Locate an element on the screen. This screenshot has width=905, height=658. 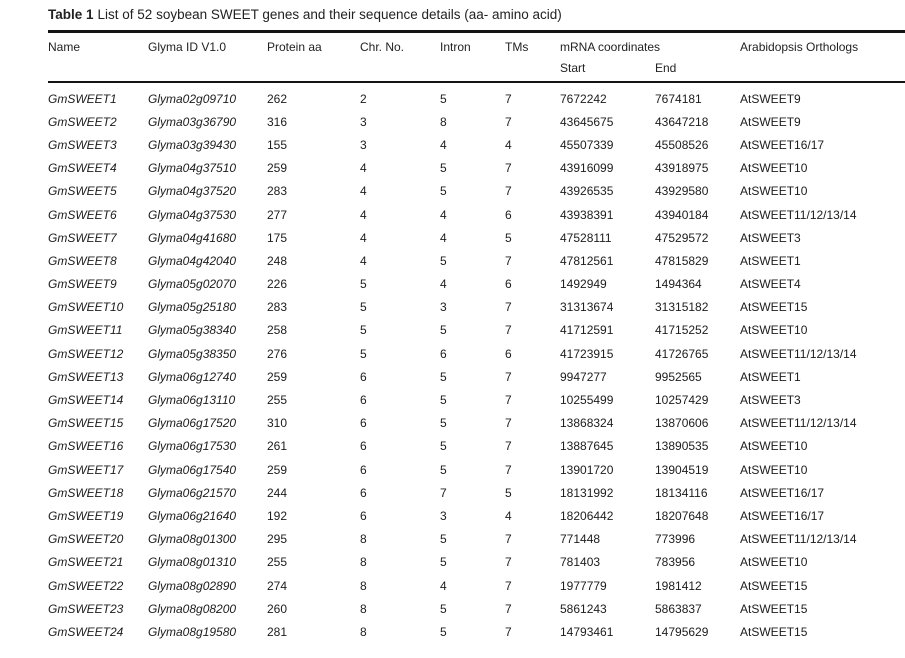
cell-name: GmSWEET22 is located at coordinates (86, 585).